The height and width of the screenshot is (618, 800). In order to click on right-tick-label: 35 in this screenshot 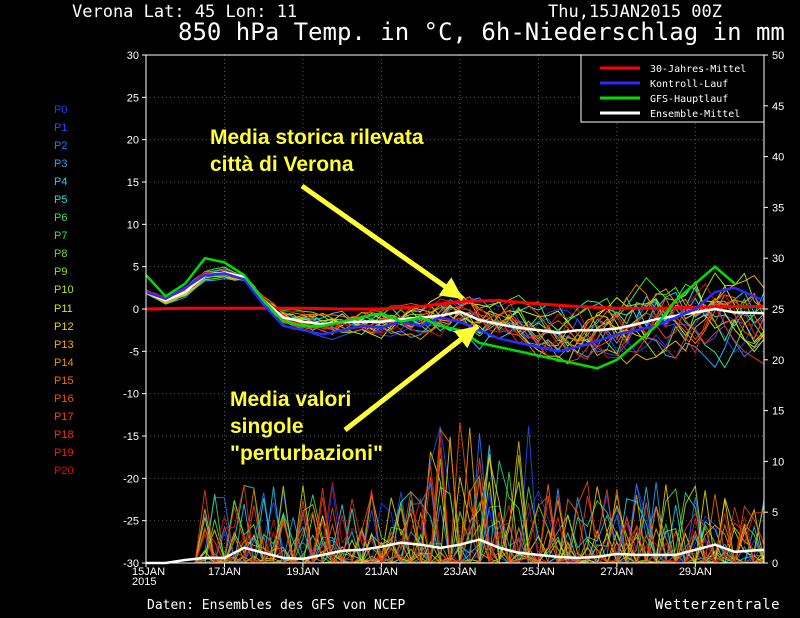, I will do `click(778, 208)`.